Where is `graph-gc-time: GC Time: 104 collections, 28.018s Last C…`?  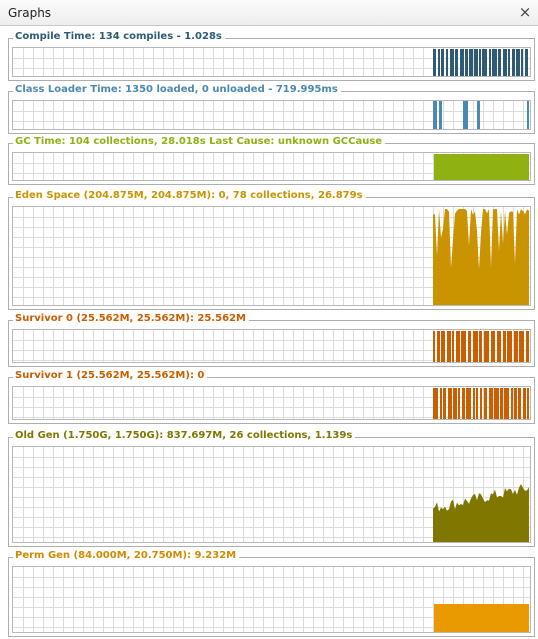
graph-gc-time: GC Time: 104 collections, 28.018s Last C… is located at coordinates (271, 160).